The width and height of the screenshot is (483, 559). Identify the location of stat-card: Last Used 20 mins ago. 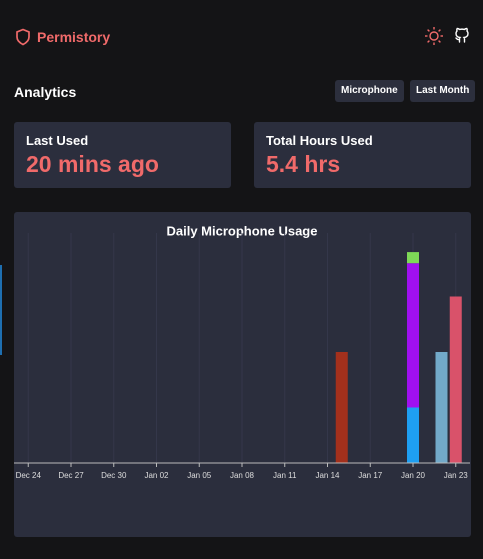
(122, 155).